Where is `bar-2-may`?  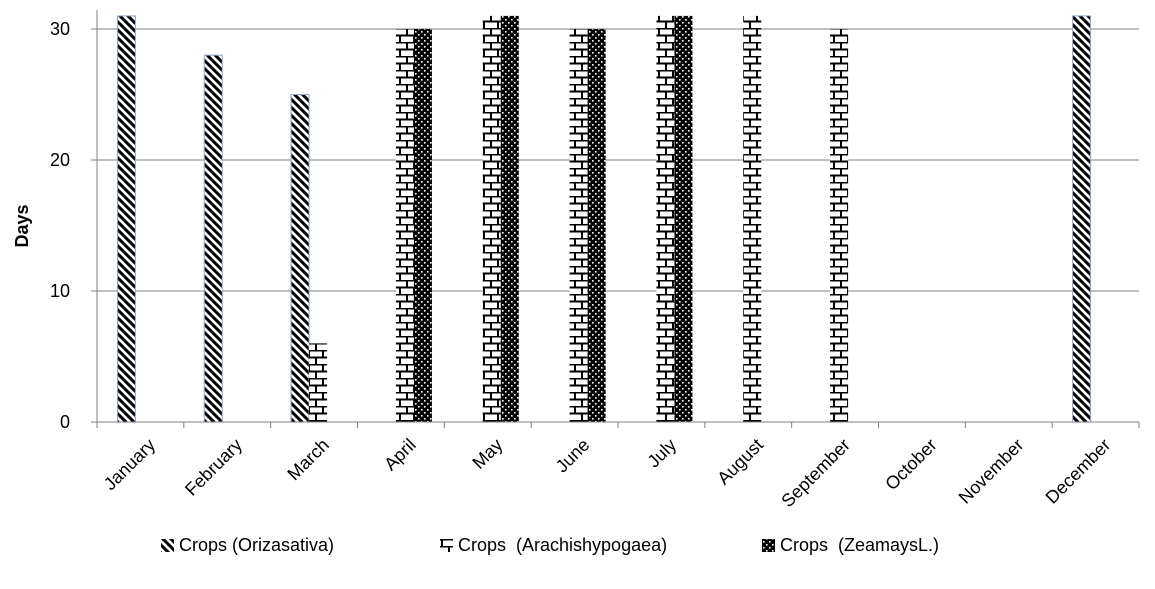 bar-2-may is located at coordinates (491, 219).